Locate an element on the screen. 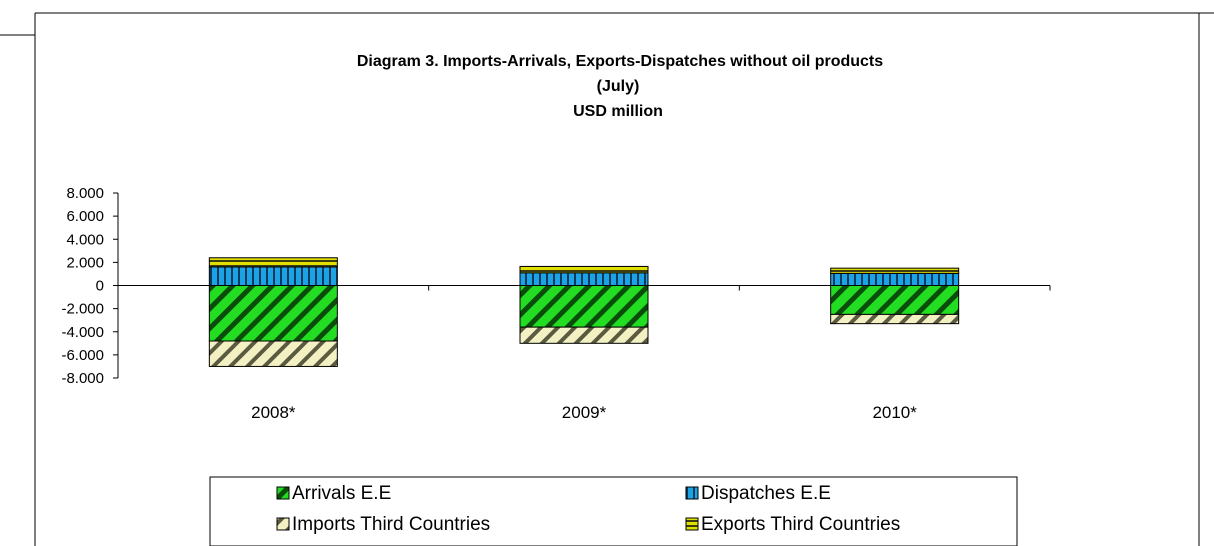 The height and width of the screenshot is (546, 1214). legend-label: Dispatches E.E is located at coordinates (766, 493).